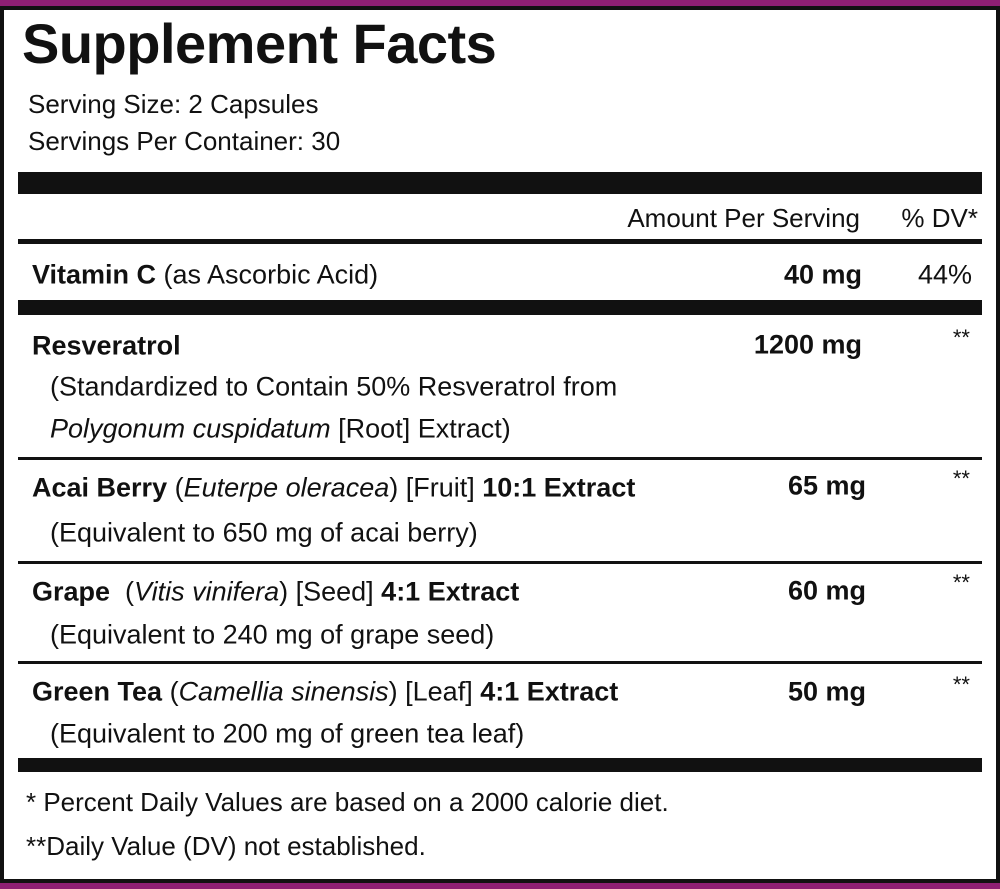  Describe the element at coordinates (944, 274) in the screenshot. I see `dv: 44%` at that location.